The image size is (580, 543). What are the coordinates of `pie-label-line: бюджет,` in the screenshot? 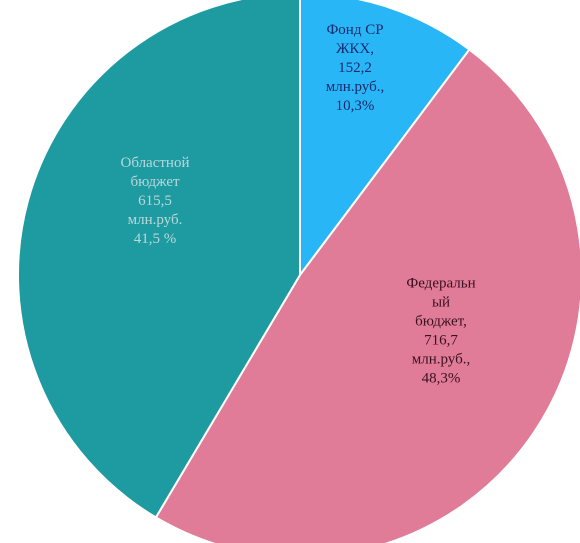 It's located at (441, 322).